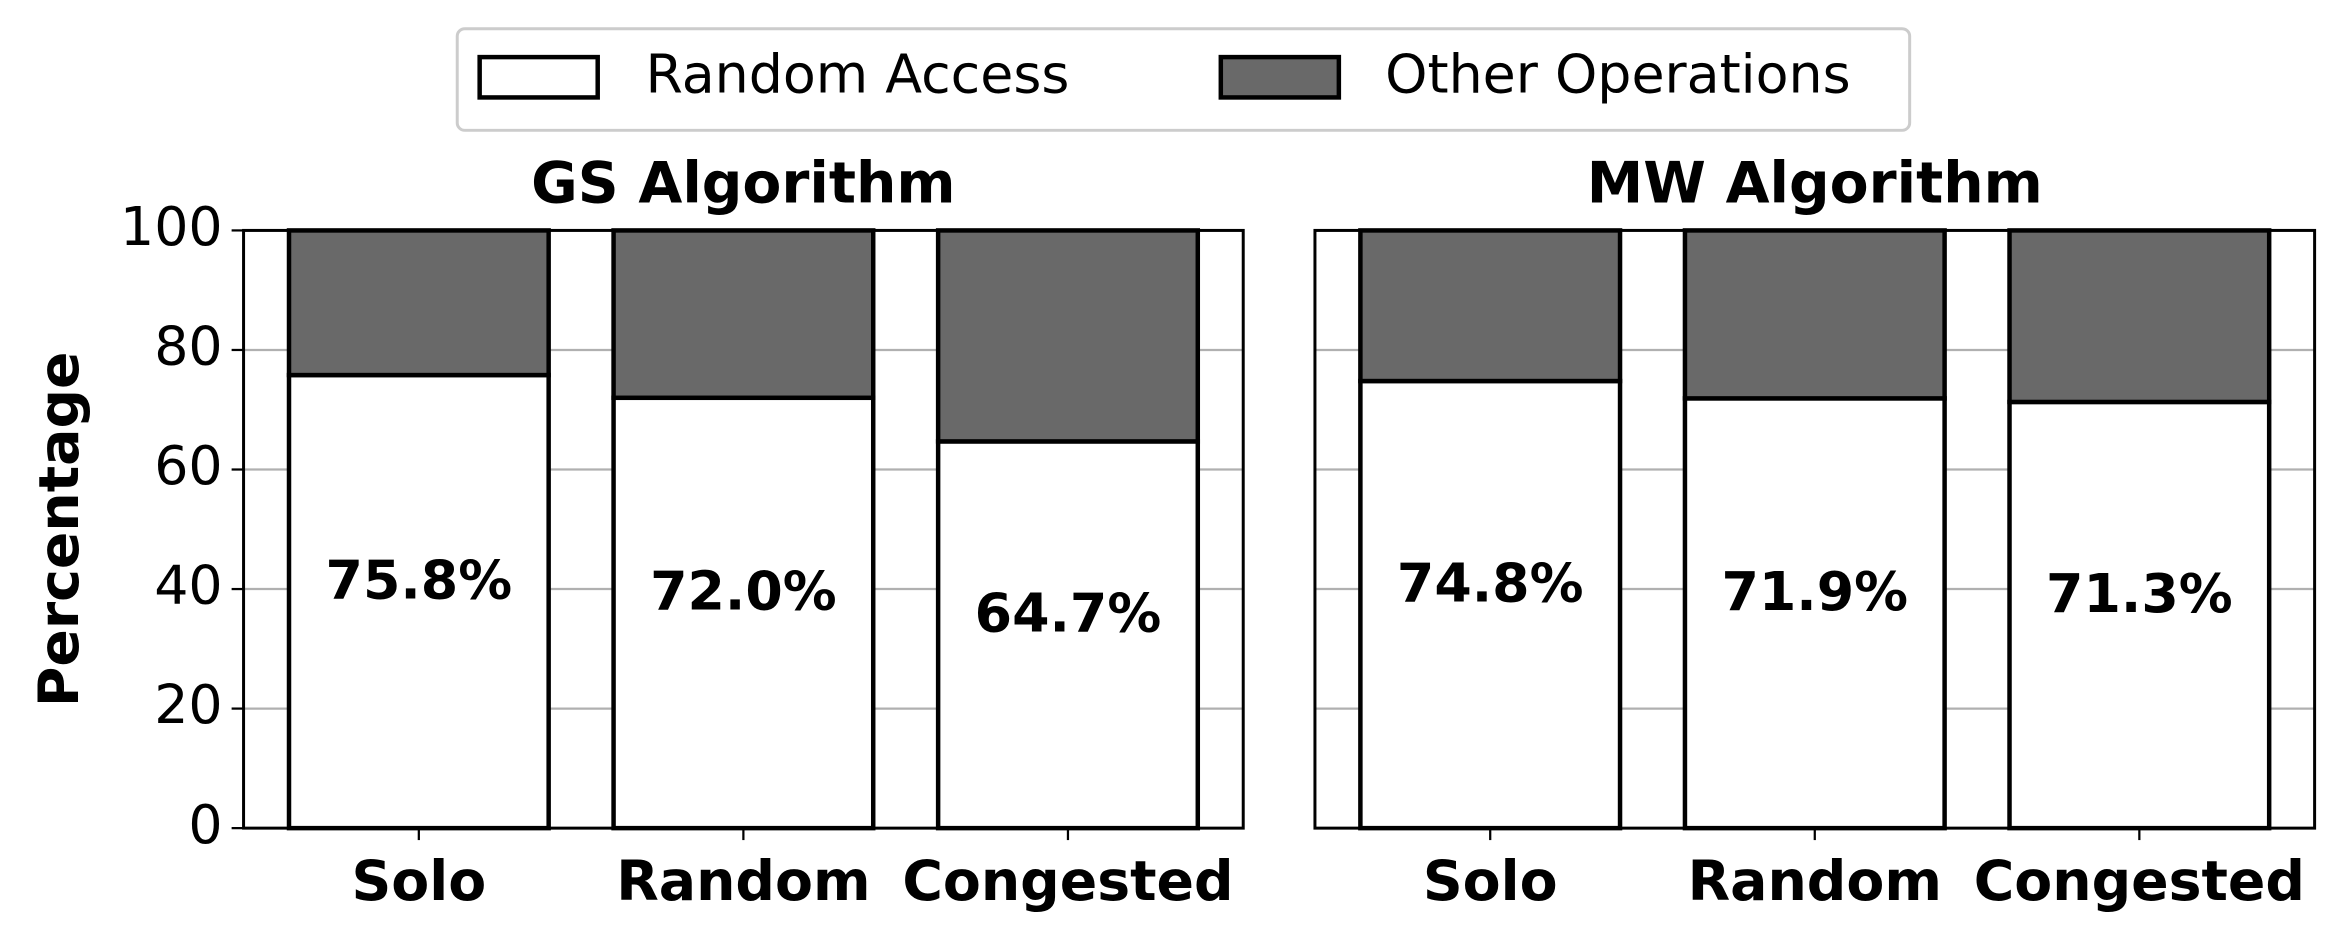 Image resolution: width=2343 pixels, height=945 pixels. What do you see at coordinates (188, 465) in the screenshot?
I see `y-tick-label: 60` at bounding box center [188, 465].